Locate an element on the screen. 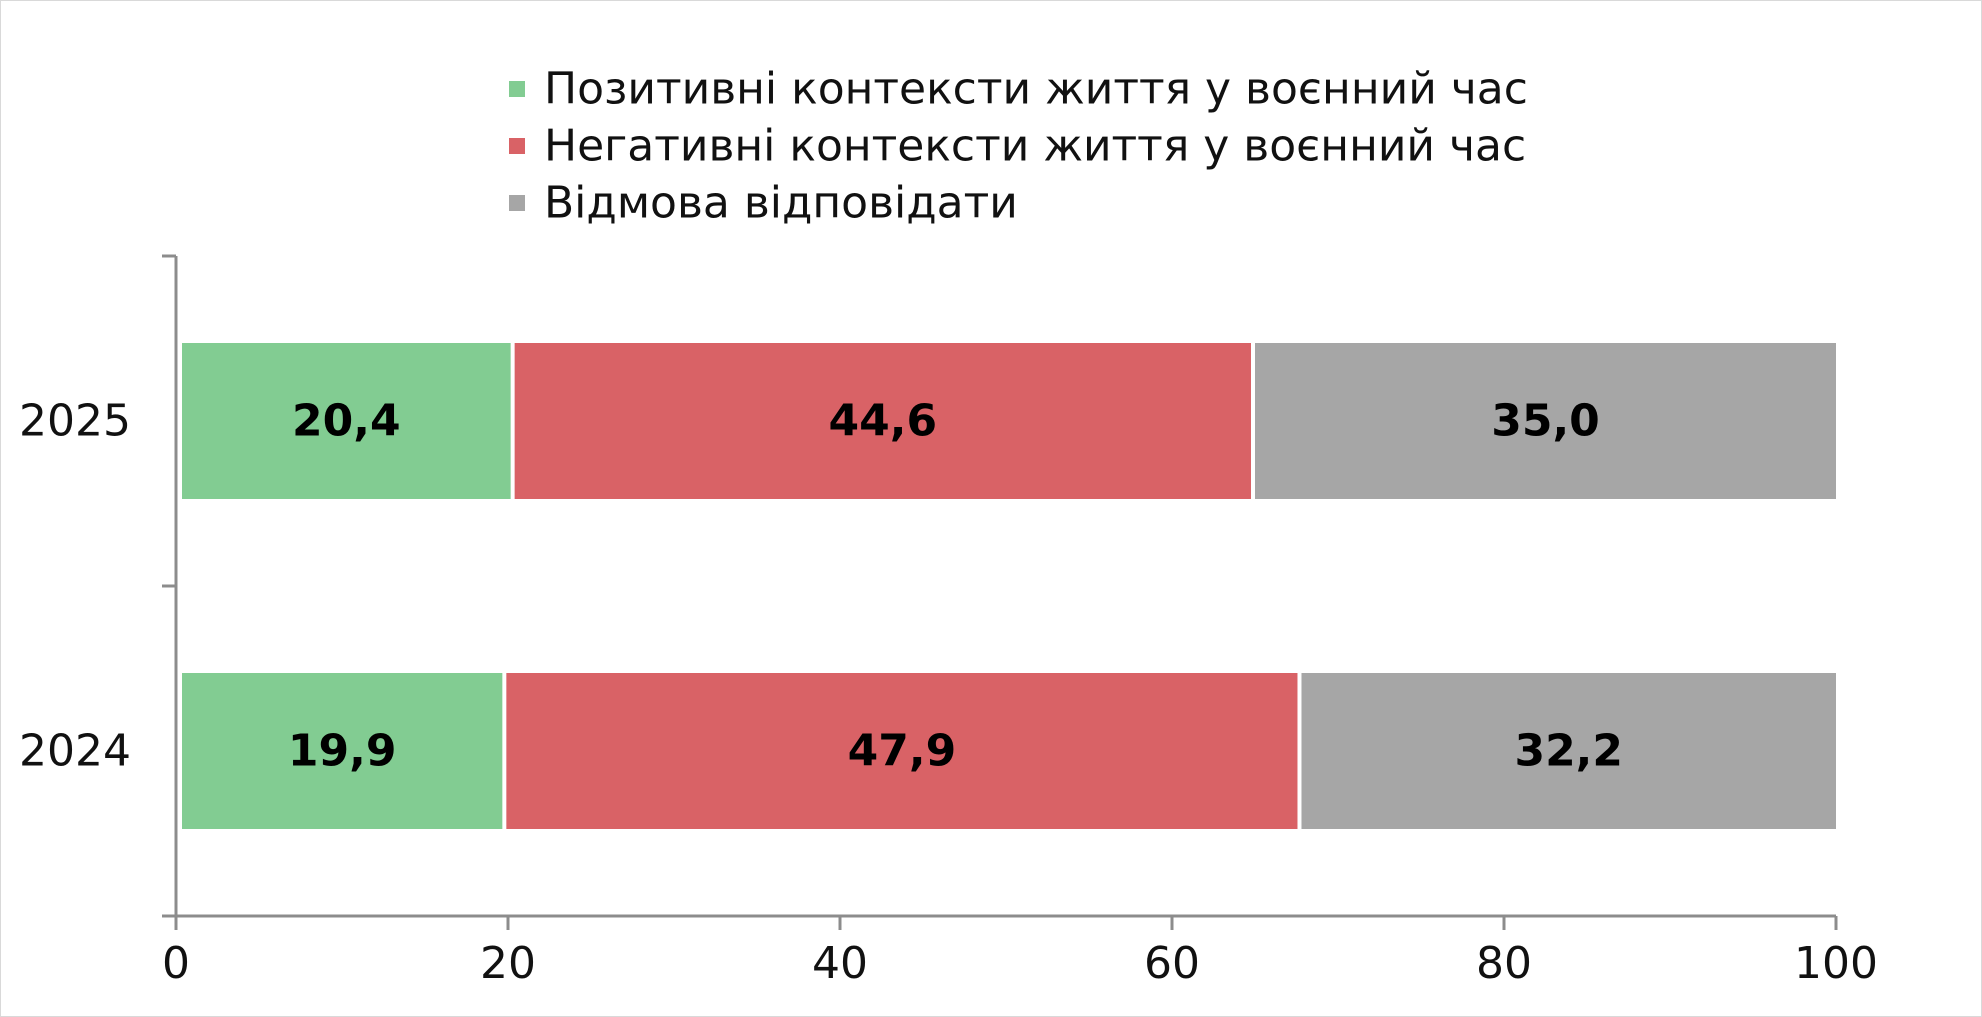  data-label-2024-series-0: 19,9 is located at coordinates (342, 751).